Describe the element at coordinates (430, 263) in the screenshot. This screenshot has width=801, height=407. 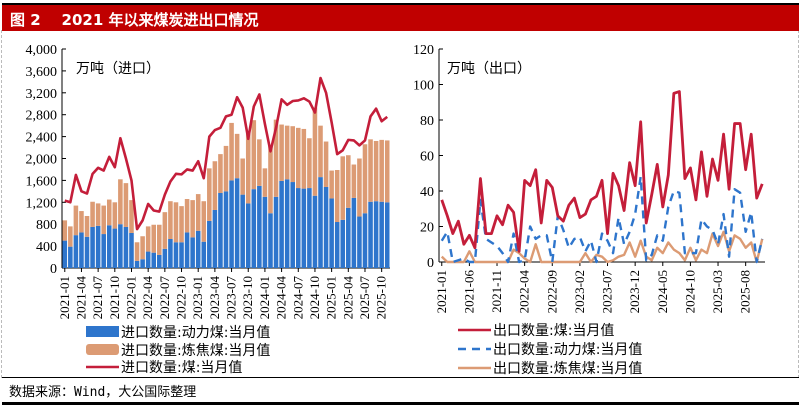
I see `y-tick-label: 0` at that location.